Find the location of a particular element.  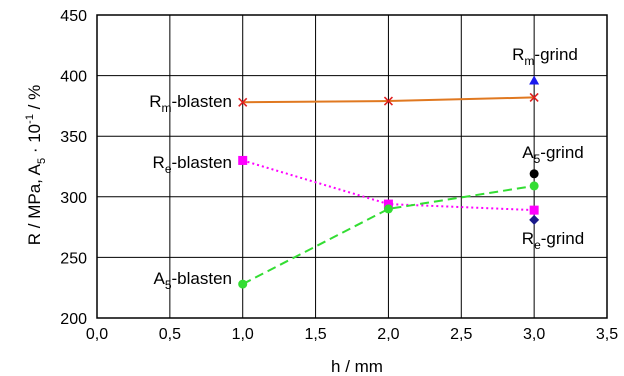

y-tick-label: 400 is located at coordinates (73, 77).